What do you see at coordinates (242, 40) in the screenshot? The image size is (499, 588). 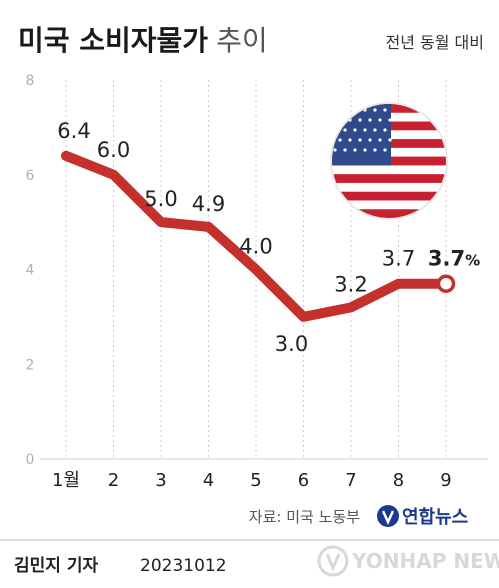 I see `chart-title-suffix: 추이` at bounding box center [242, 40].